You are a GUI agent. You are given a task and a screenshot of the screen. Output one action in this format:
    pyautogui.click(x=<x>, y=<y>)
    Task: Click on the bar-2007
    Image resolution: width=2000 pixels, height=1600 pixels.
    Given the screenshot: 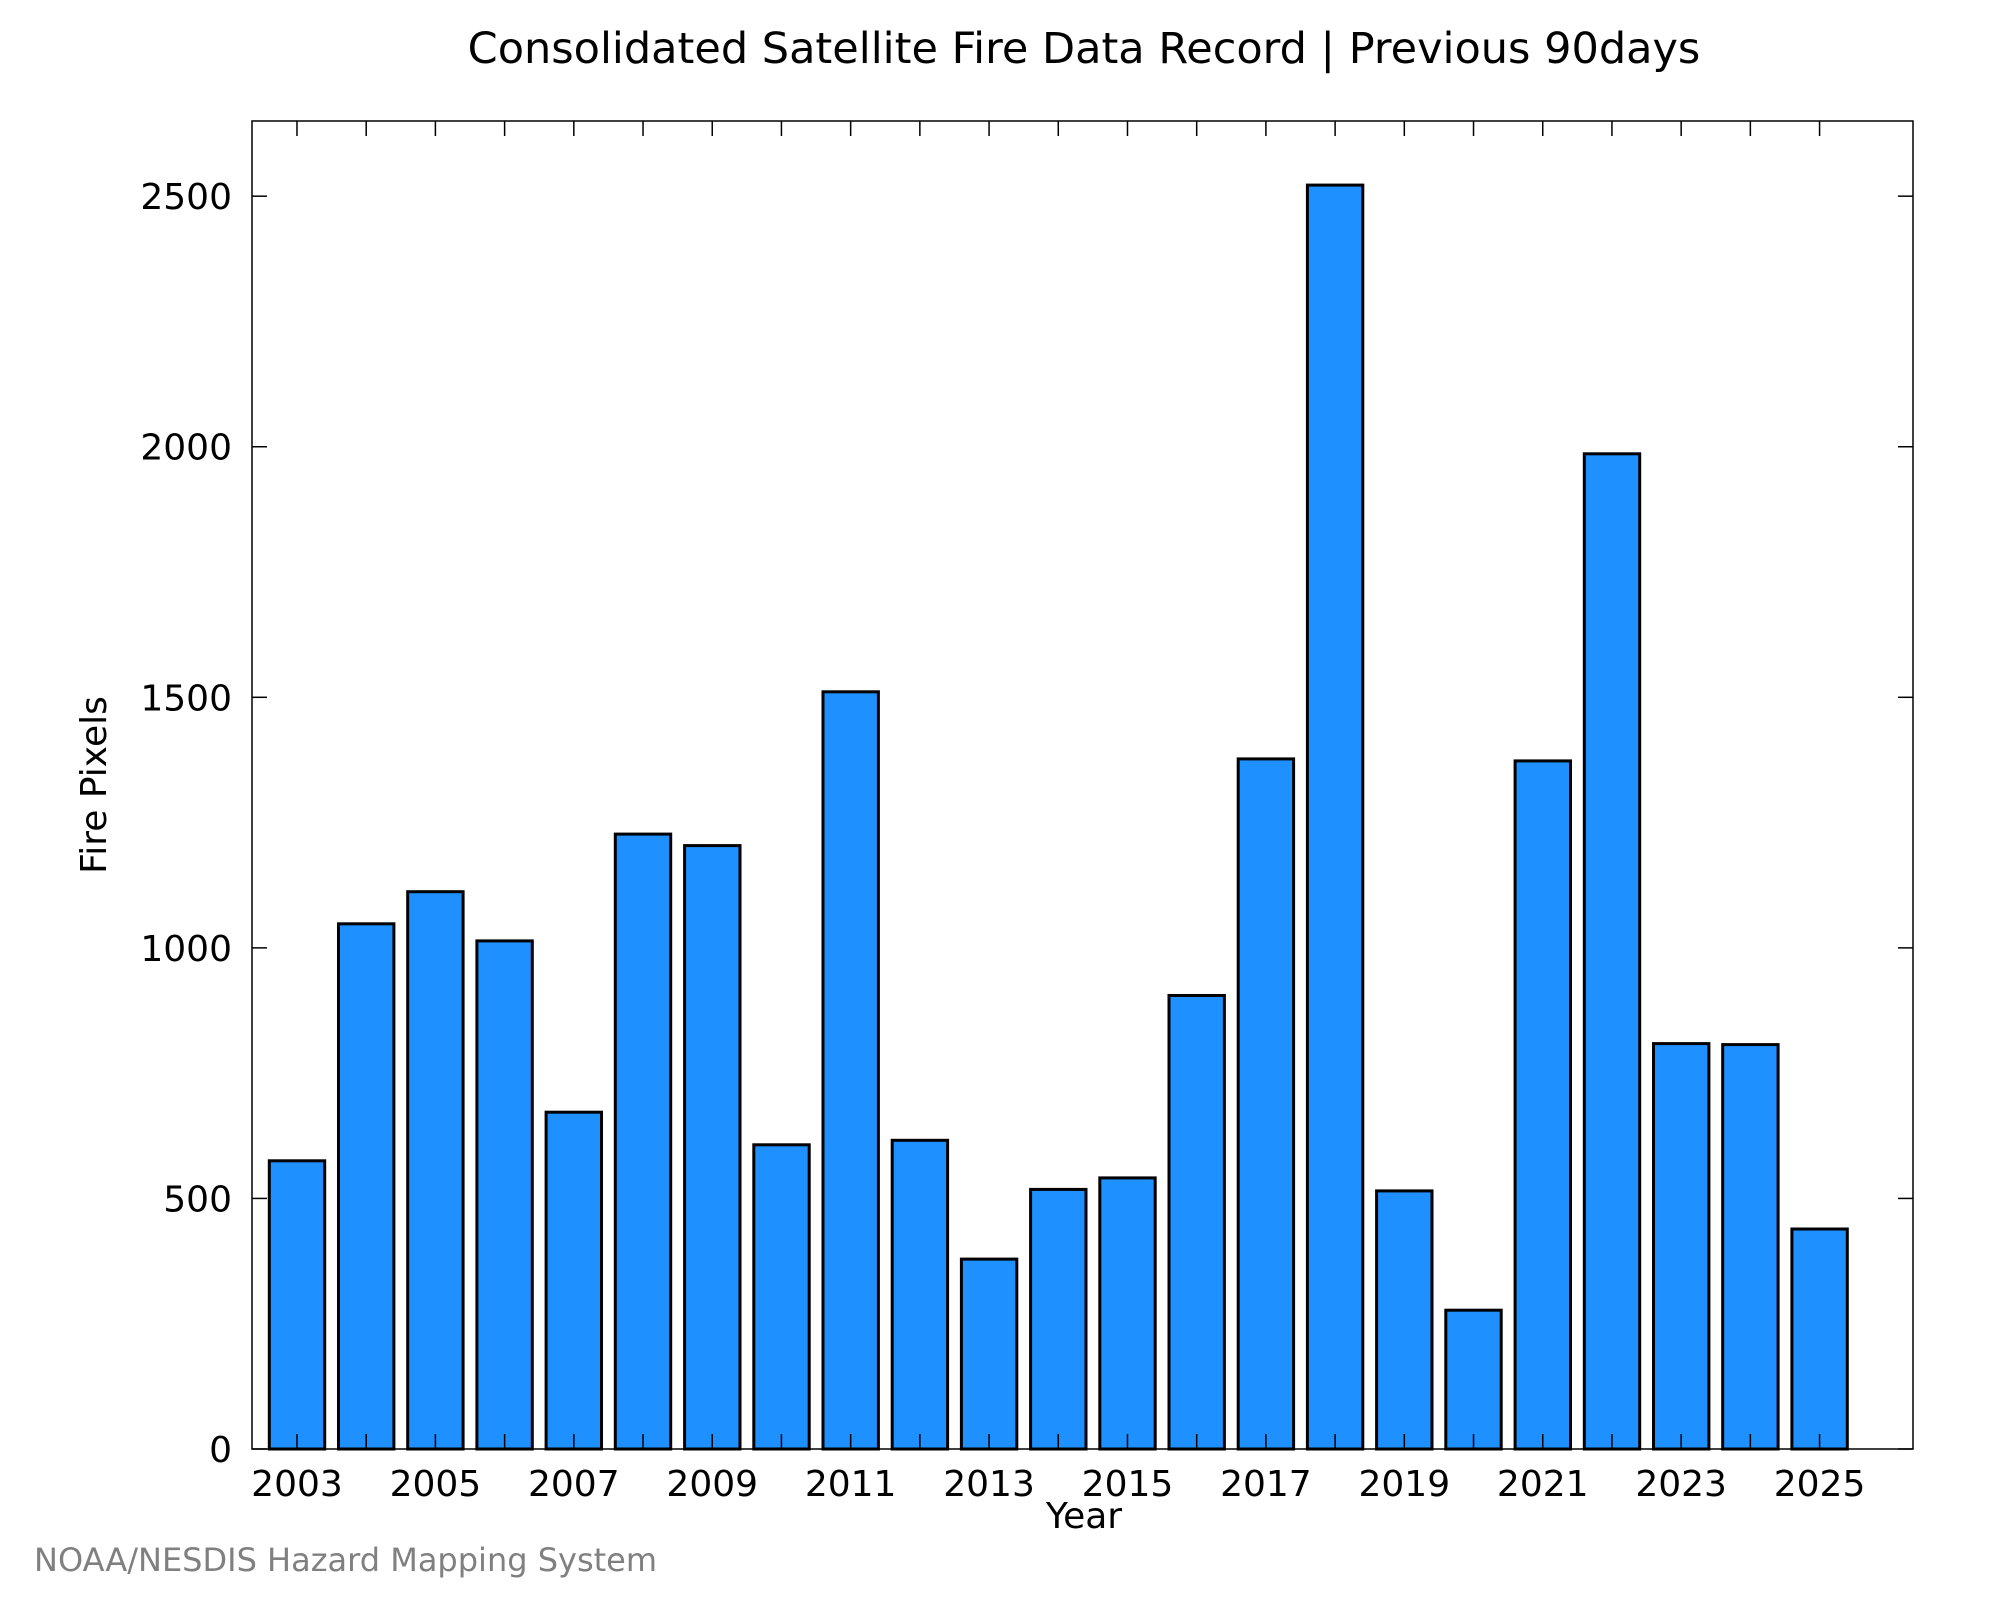 What is the action you would take?
    pyautogui.click(x=573, y=1280)
    